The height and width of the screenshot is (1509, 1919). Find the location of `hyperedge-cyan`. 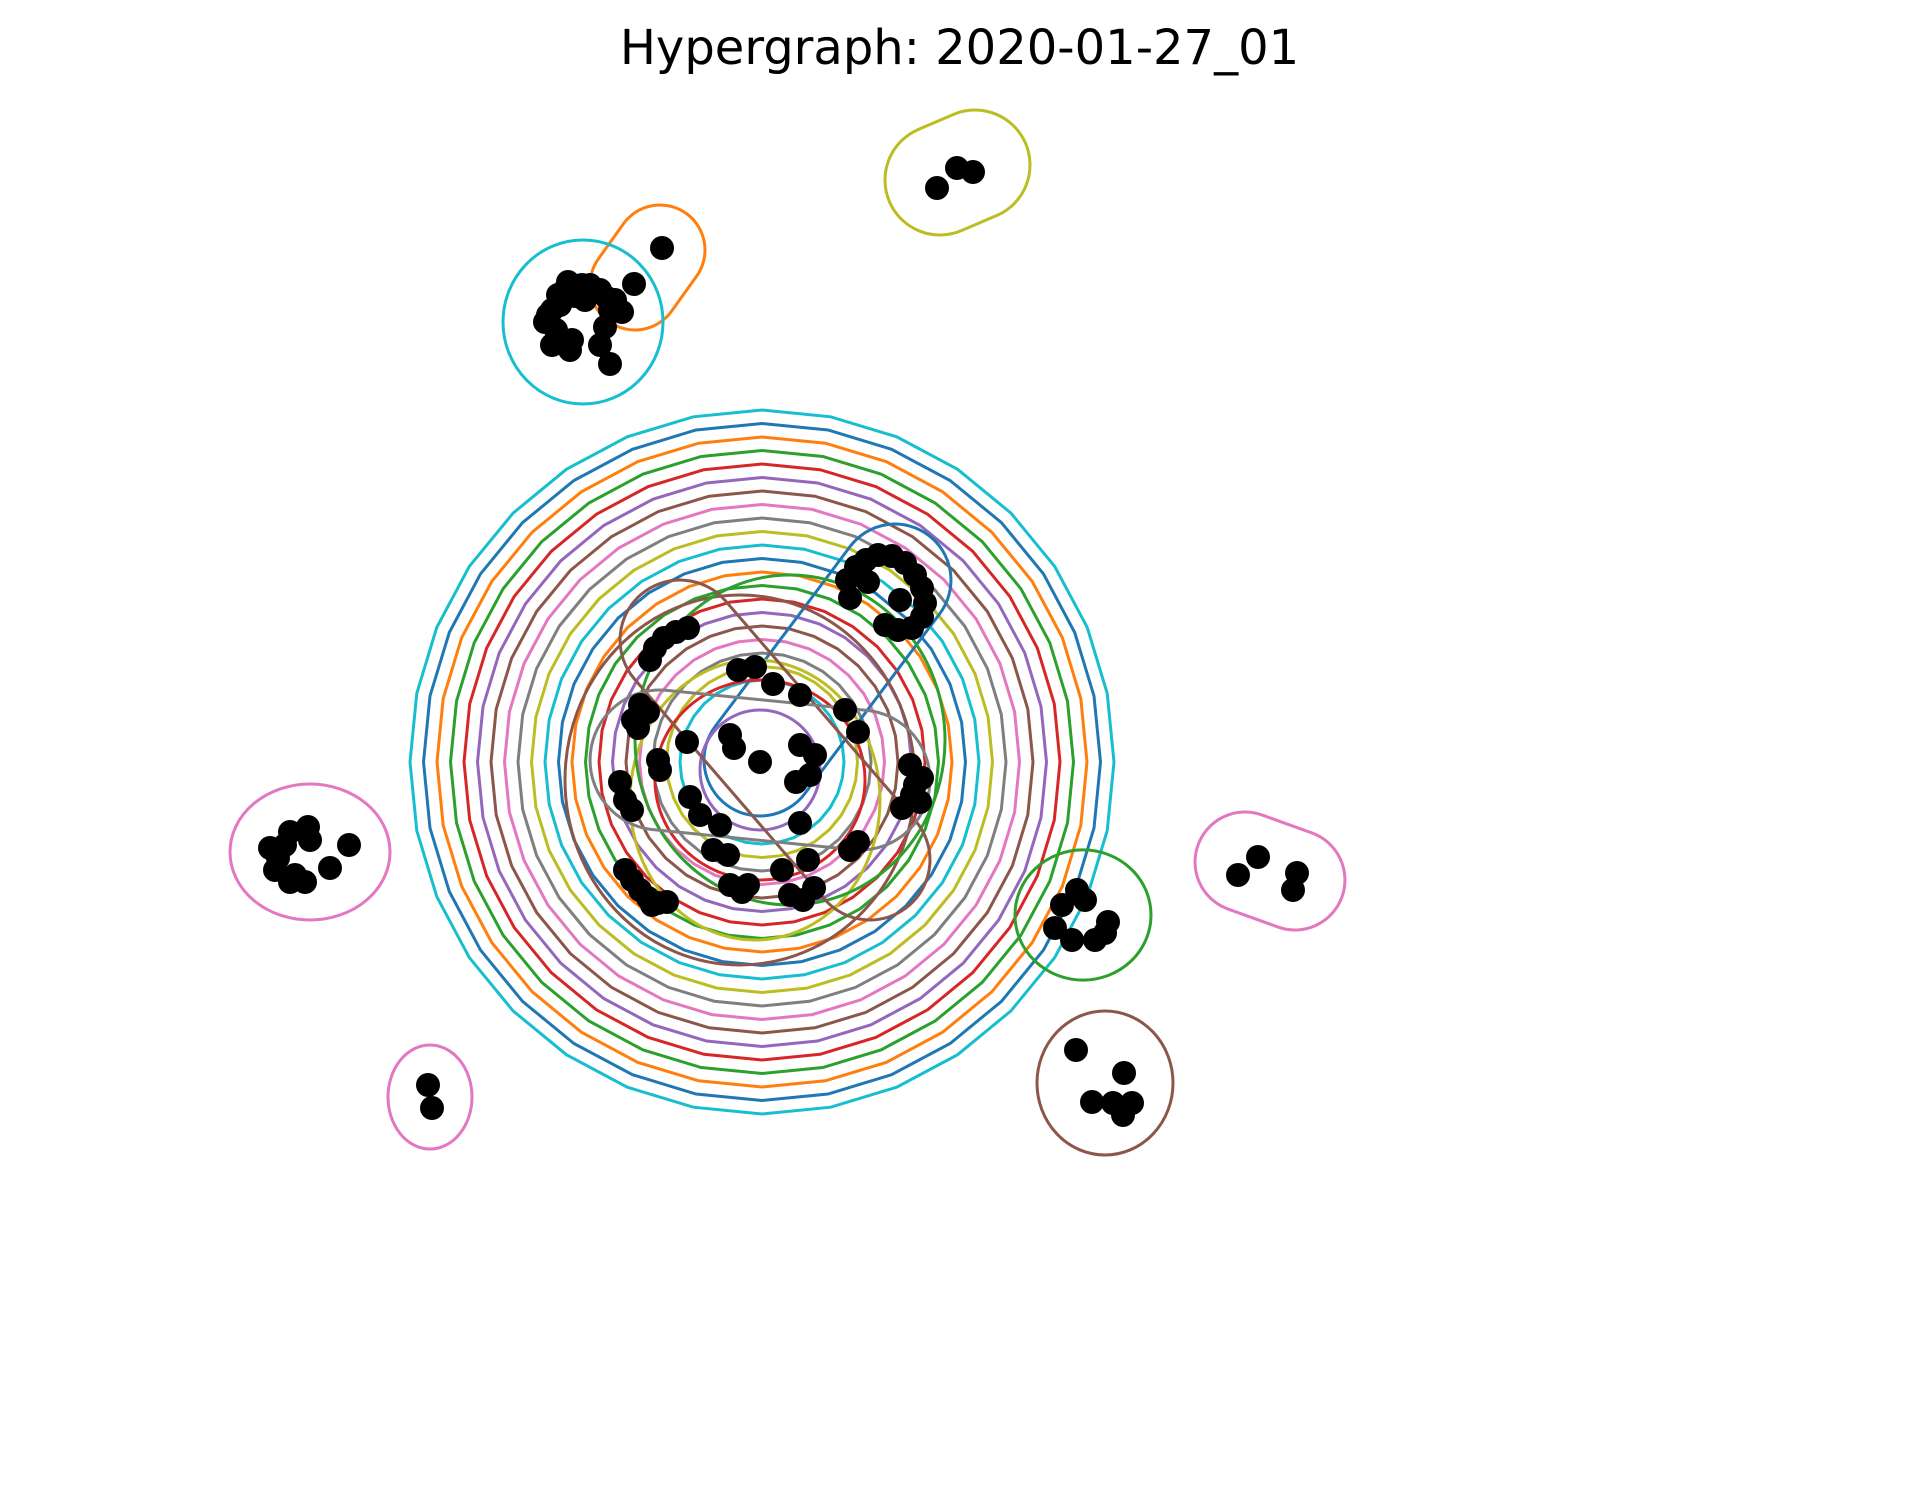

hyperedge-cyan is located at coordinates (583, 322).